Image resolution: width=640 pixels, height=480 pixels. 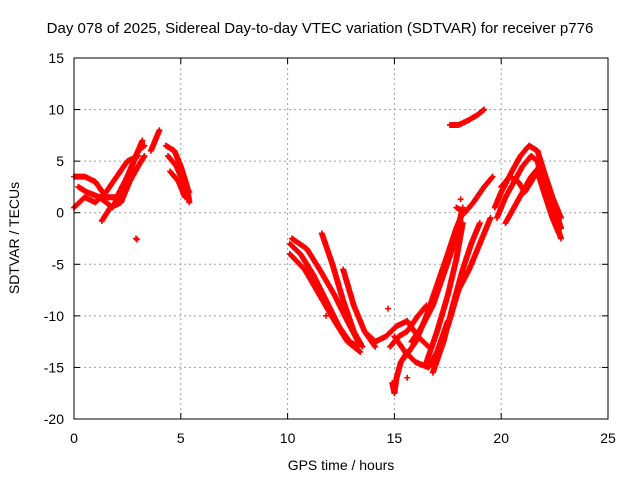 I want to click on y-tick-label: 15, so click(x=56, y=58).